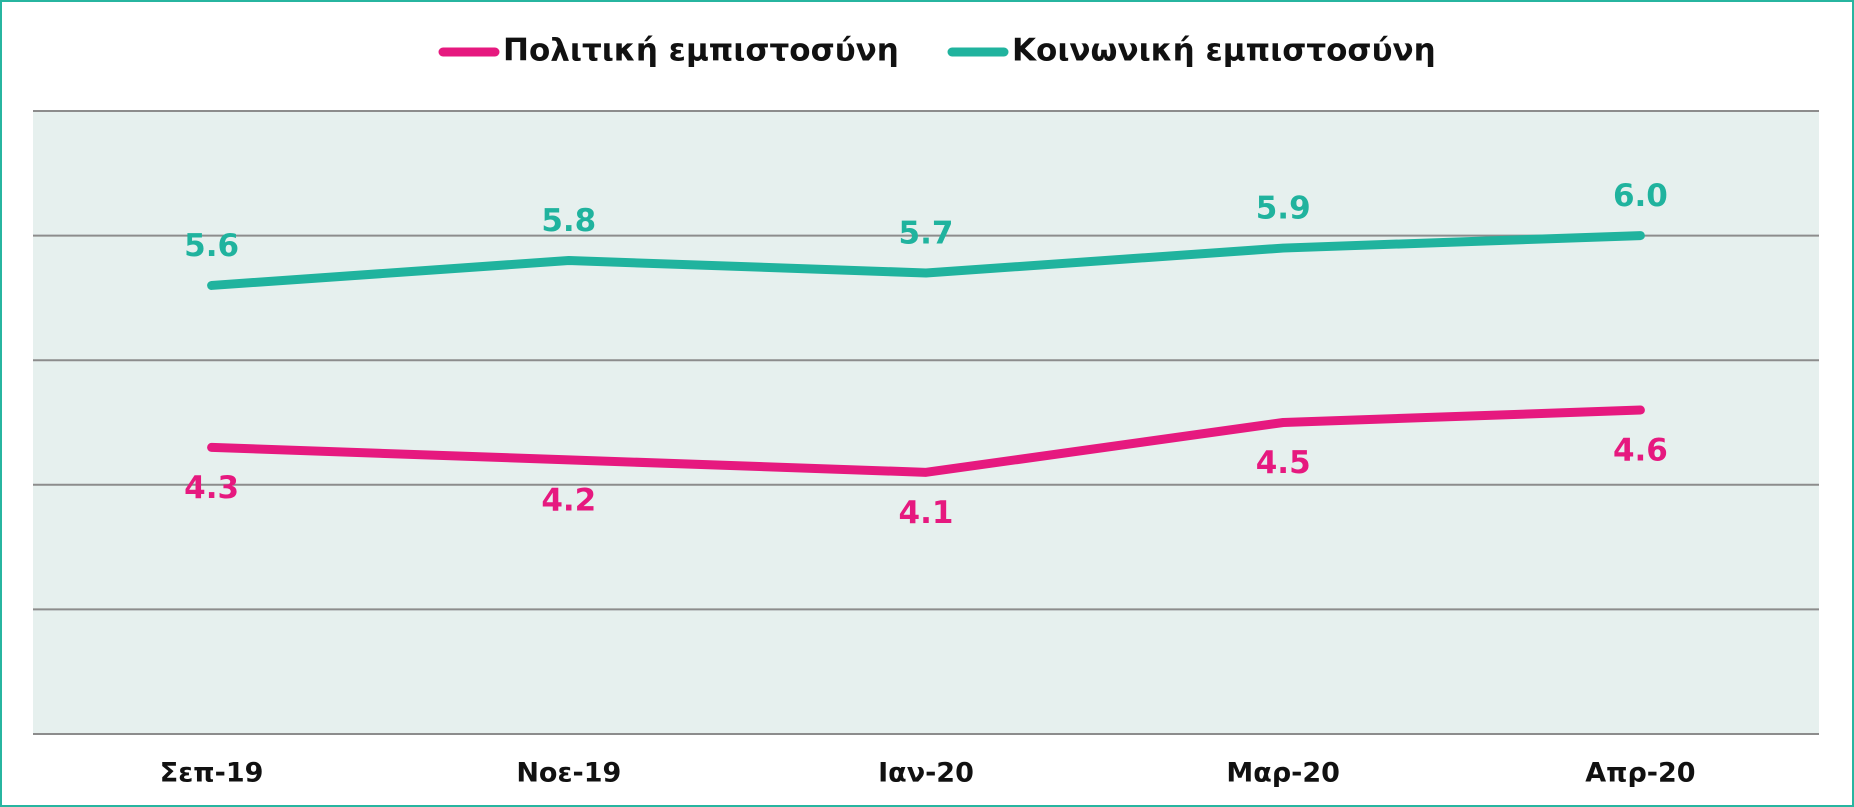 This screenshot has height=807, width=1854. Describe the element at coordinates (1640, 451) in the screenshot. I see `data-label: 4.6` at that location.